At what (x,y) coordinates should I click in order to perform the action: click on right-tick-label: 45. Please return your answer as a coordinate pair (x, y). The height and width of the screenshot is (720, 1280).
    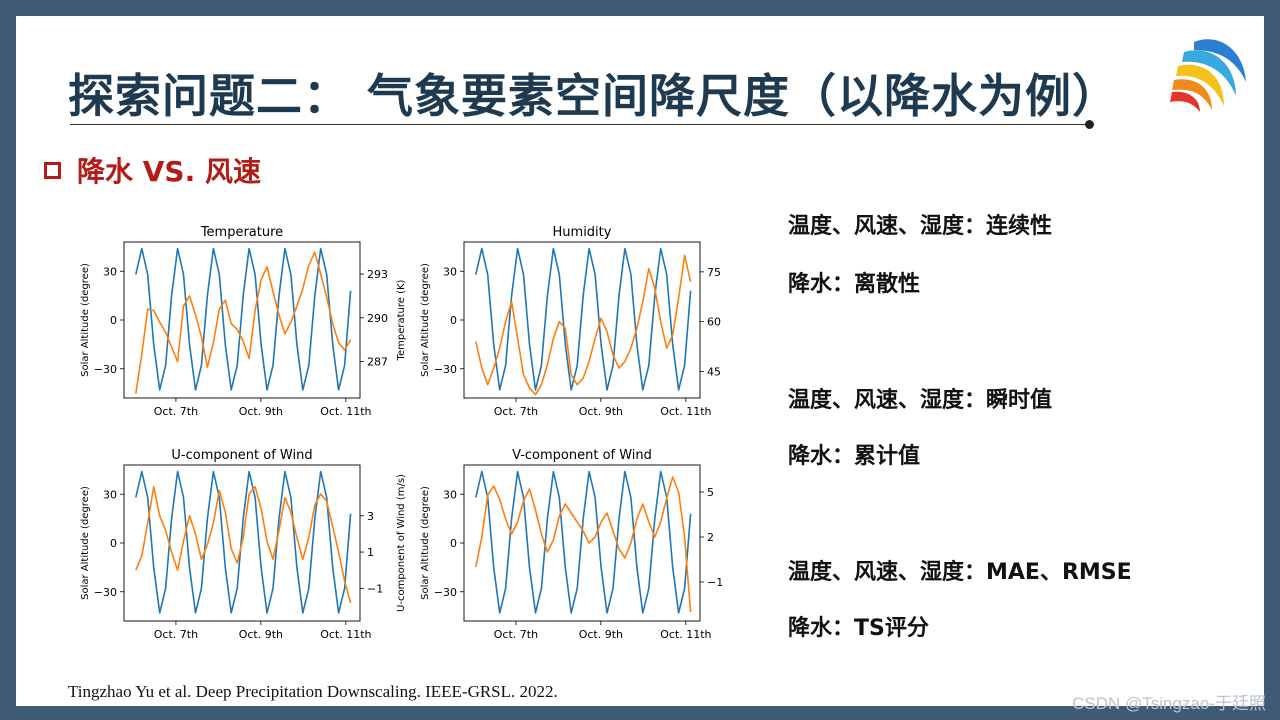
    Looking at the image, I should click on (714, 371).